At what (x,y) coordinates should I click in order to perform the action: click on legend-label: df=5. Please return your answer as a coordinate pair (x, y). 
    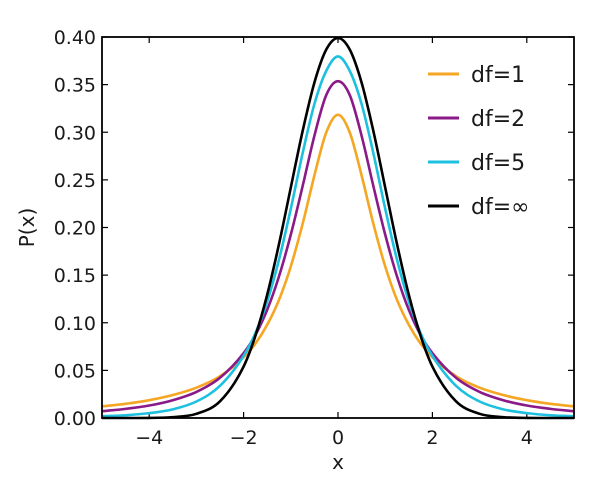
    Looking at the image, I should click on (498, 163).